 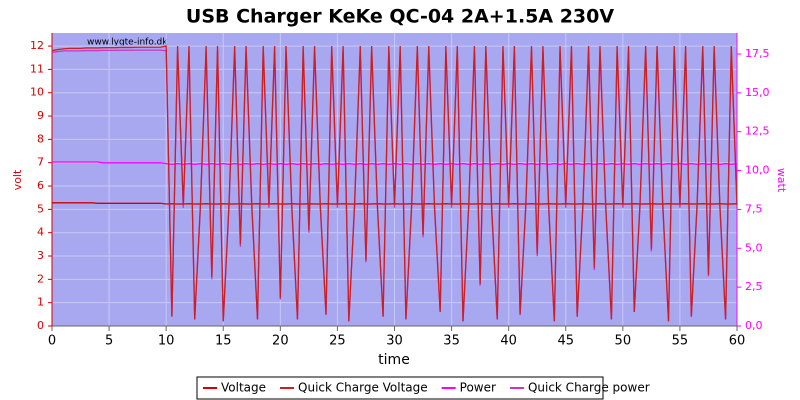 What do you see at coordinates (757, 53) in the screenshot?
I see `y2-tick-label: 17,5` at bounding box center [757, 53].